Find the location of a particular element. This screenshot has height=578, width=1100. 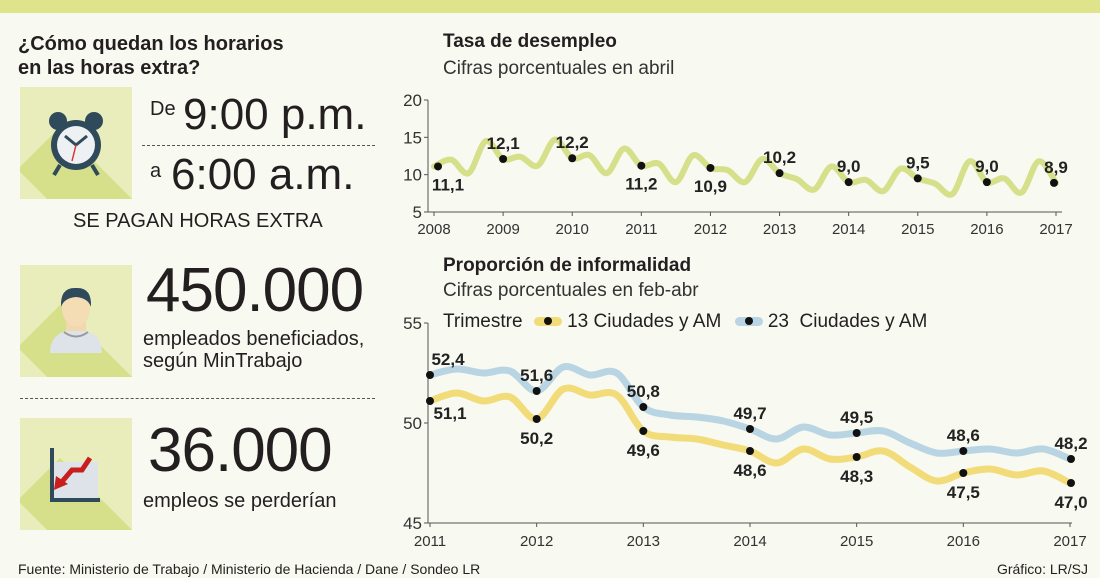

title-line-2: en las horas extra? is located at coordinates (109, 68).